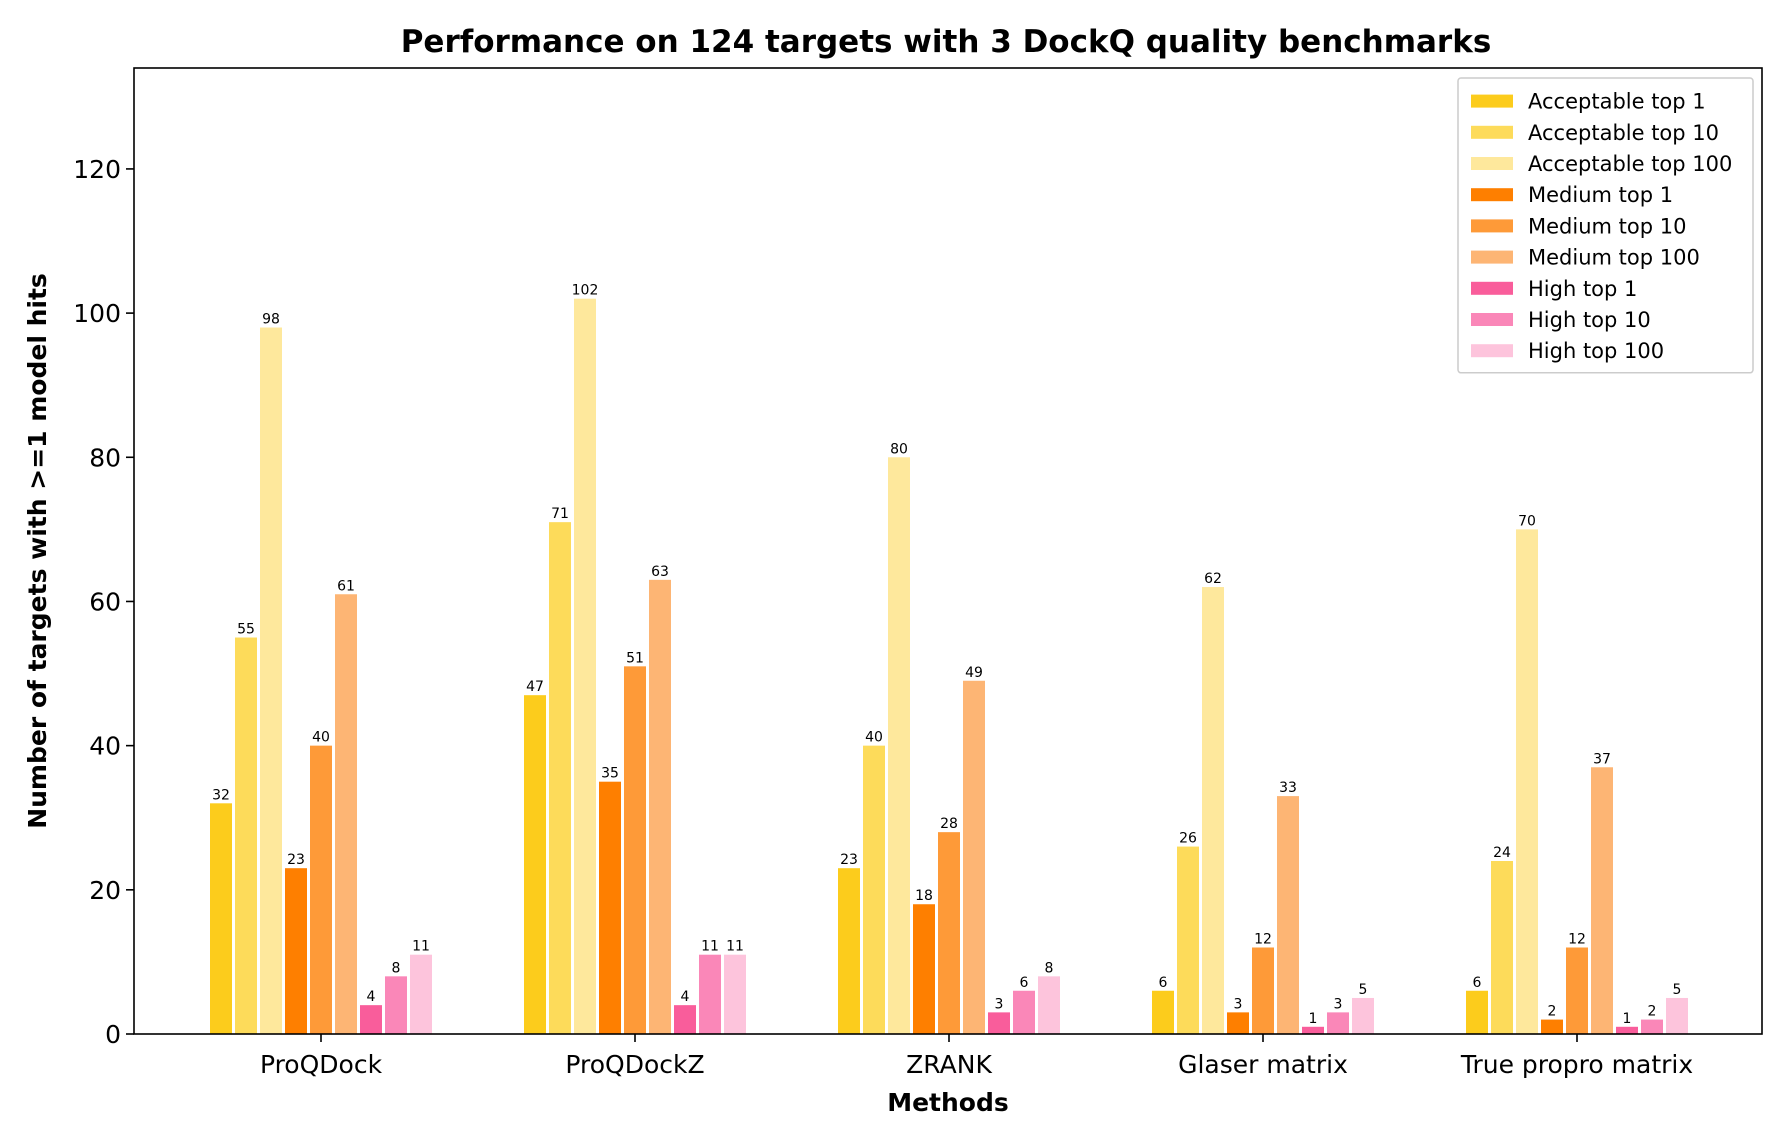  Describe the element at coordinates (1163, 983) in the screenshot. I see `bar-value-label: 6` at that location.